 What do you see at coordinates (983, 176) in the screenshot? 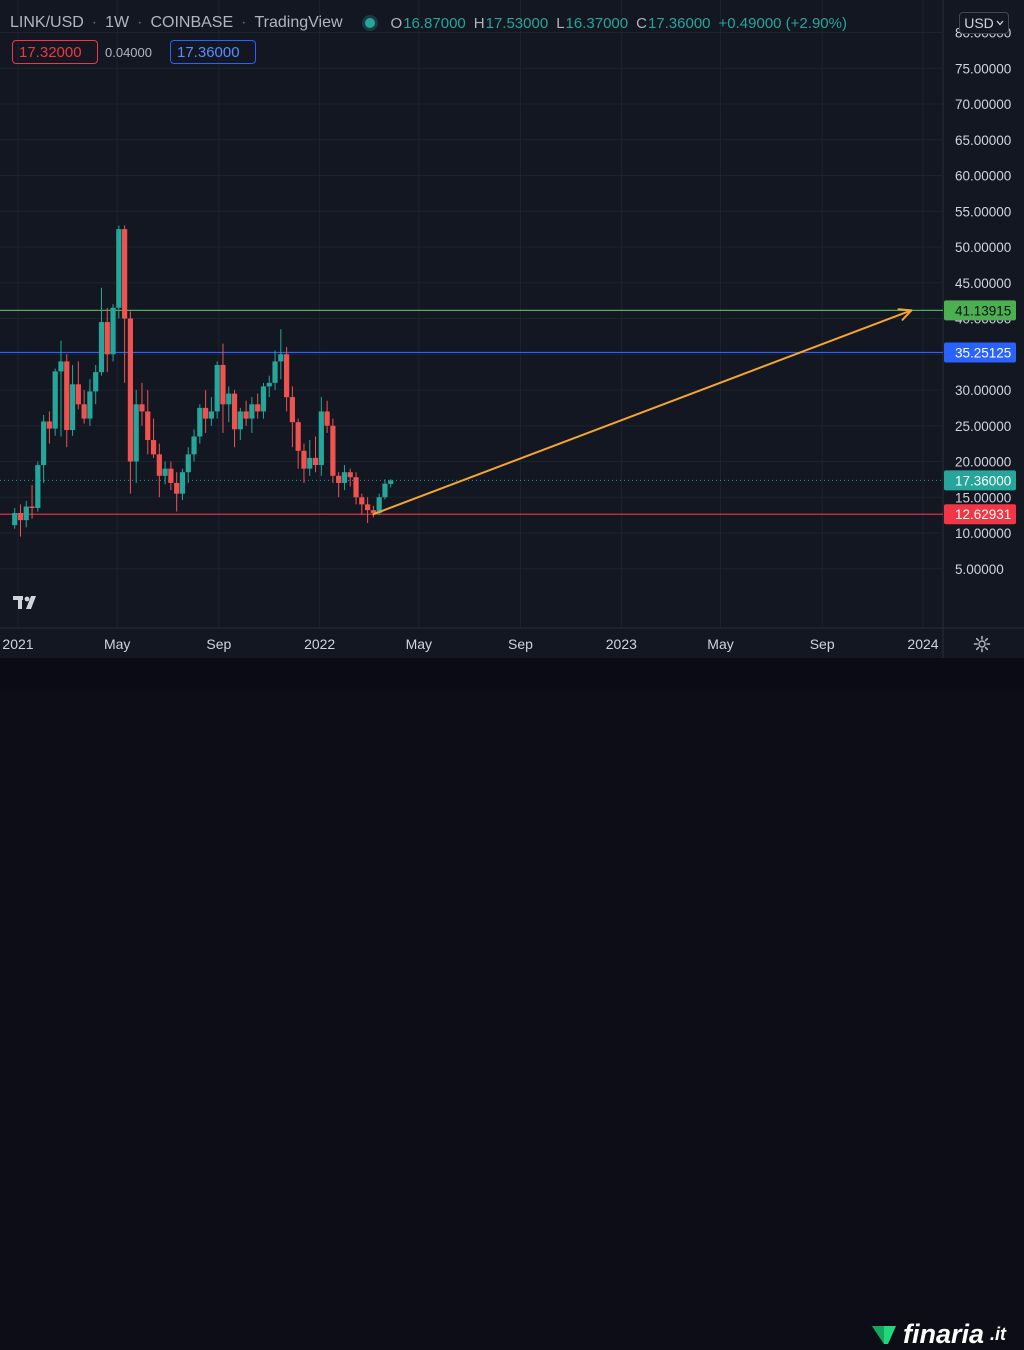
I see `price-tick-label: 60.00000` at bounding box center [983, 176].